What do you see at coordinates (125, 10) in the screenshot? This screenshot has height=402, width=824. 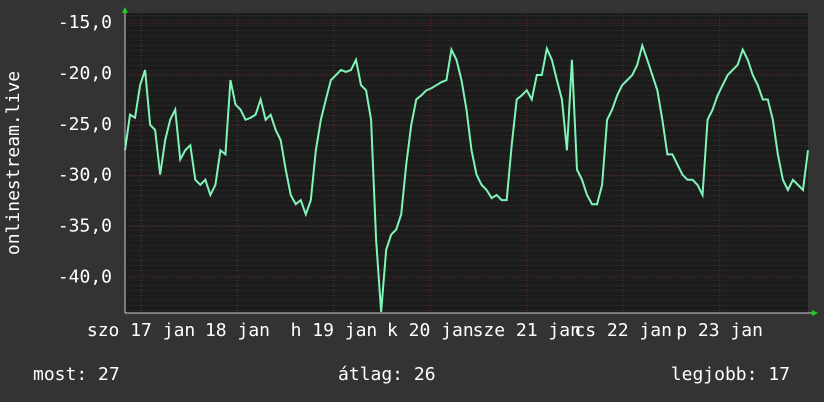 I see `y-arrow` at bounding box center [125, 10].